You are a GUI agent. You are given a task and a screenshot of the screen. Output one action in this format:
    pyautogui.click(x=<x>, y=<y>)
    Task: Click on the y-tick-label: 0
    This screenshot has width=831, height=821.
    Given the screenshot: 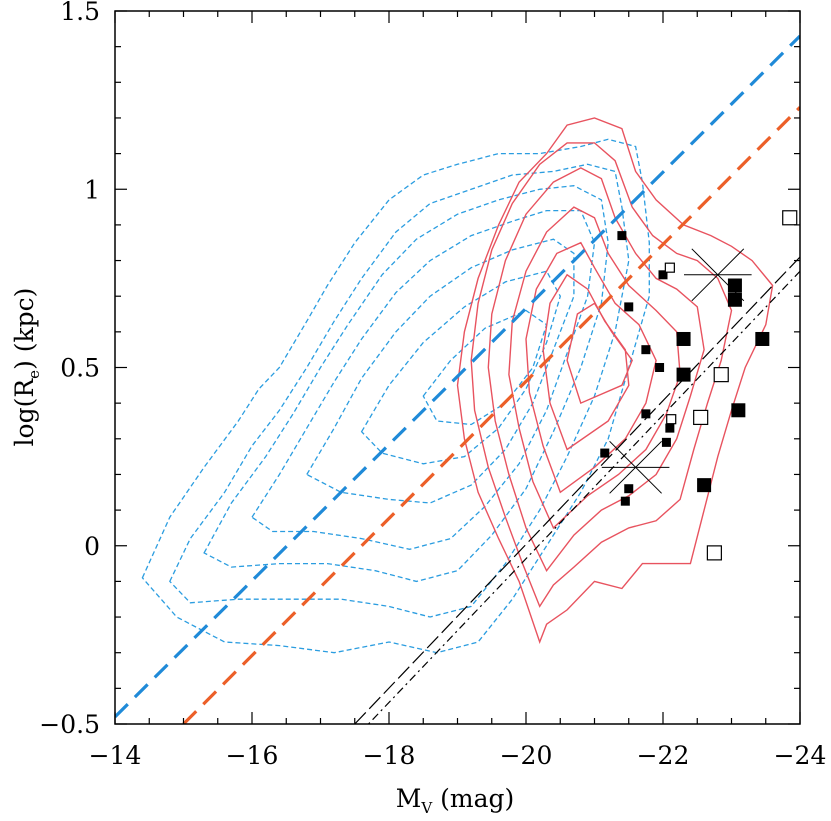 What is the action you would take?
    pyautogui.click(x=92, y=546)
    